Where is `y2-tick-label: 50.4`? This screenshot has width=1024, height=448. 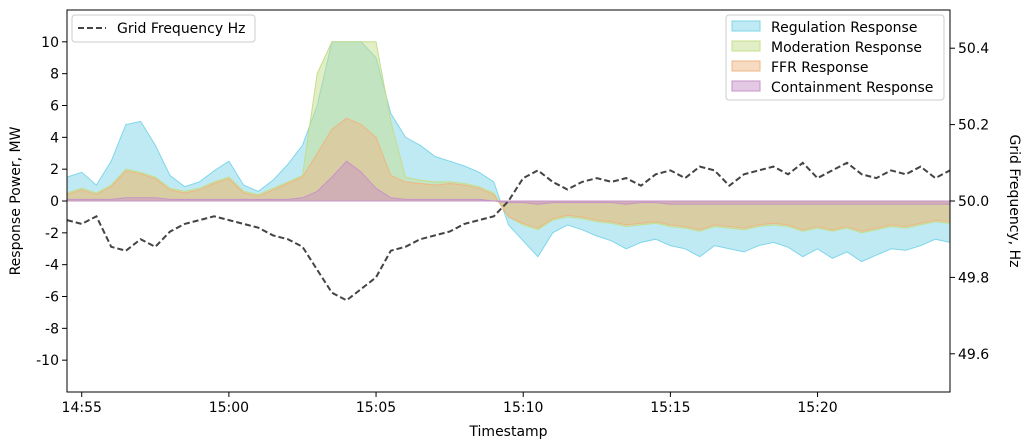
y2-tick-label: 50.4 is located at coordinates (973, 49).